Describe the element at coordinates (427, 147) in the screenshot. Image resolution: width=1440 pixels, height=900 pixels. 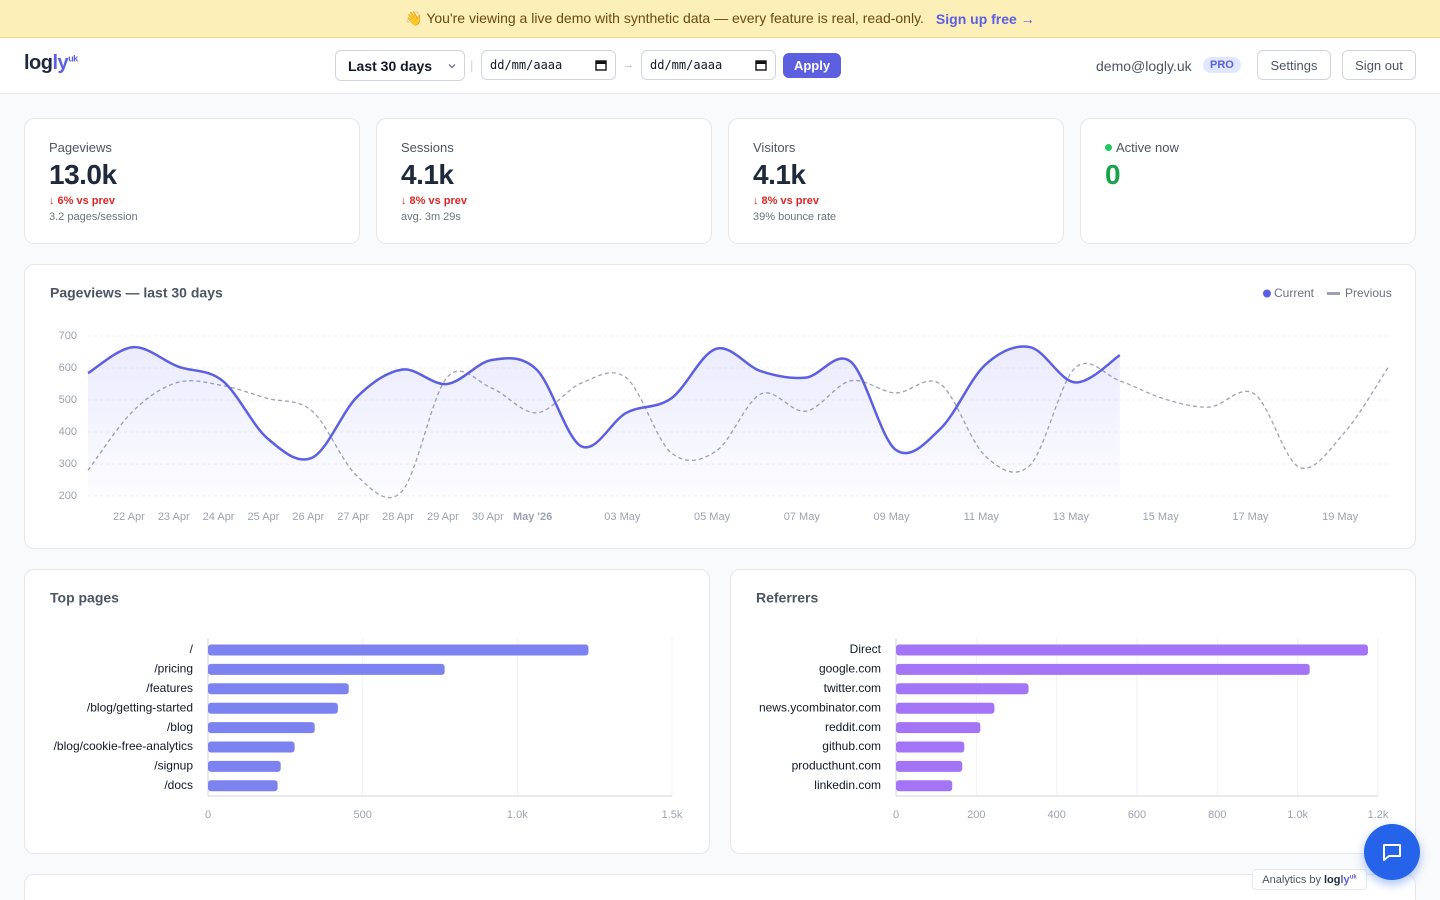
I see `stat-label: Sessions` at that location.